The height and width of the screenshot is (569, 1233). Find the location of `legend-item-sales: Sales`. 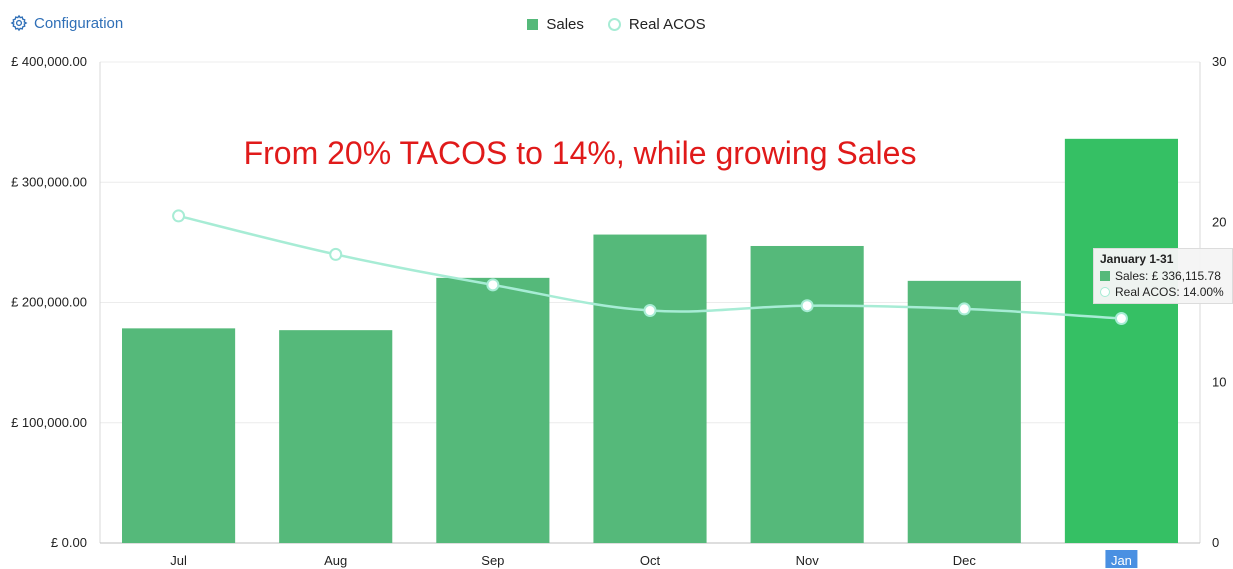

legend-item-sales: Sales is located at coordinates (555, 24).